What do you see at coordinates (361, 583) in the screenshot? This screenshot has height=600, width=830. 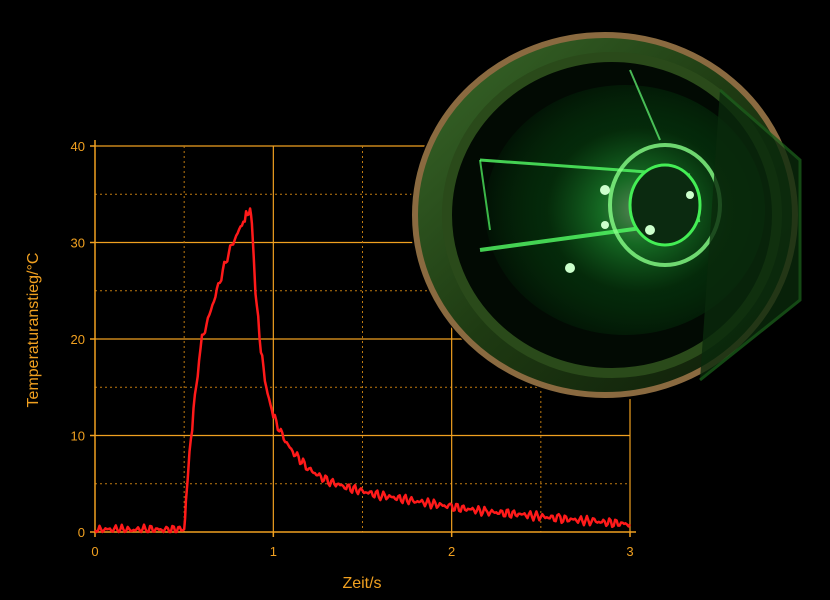 I see `x-axis-title: Zeit/s` at bounding box center [361, 583].